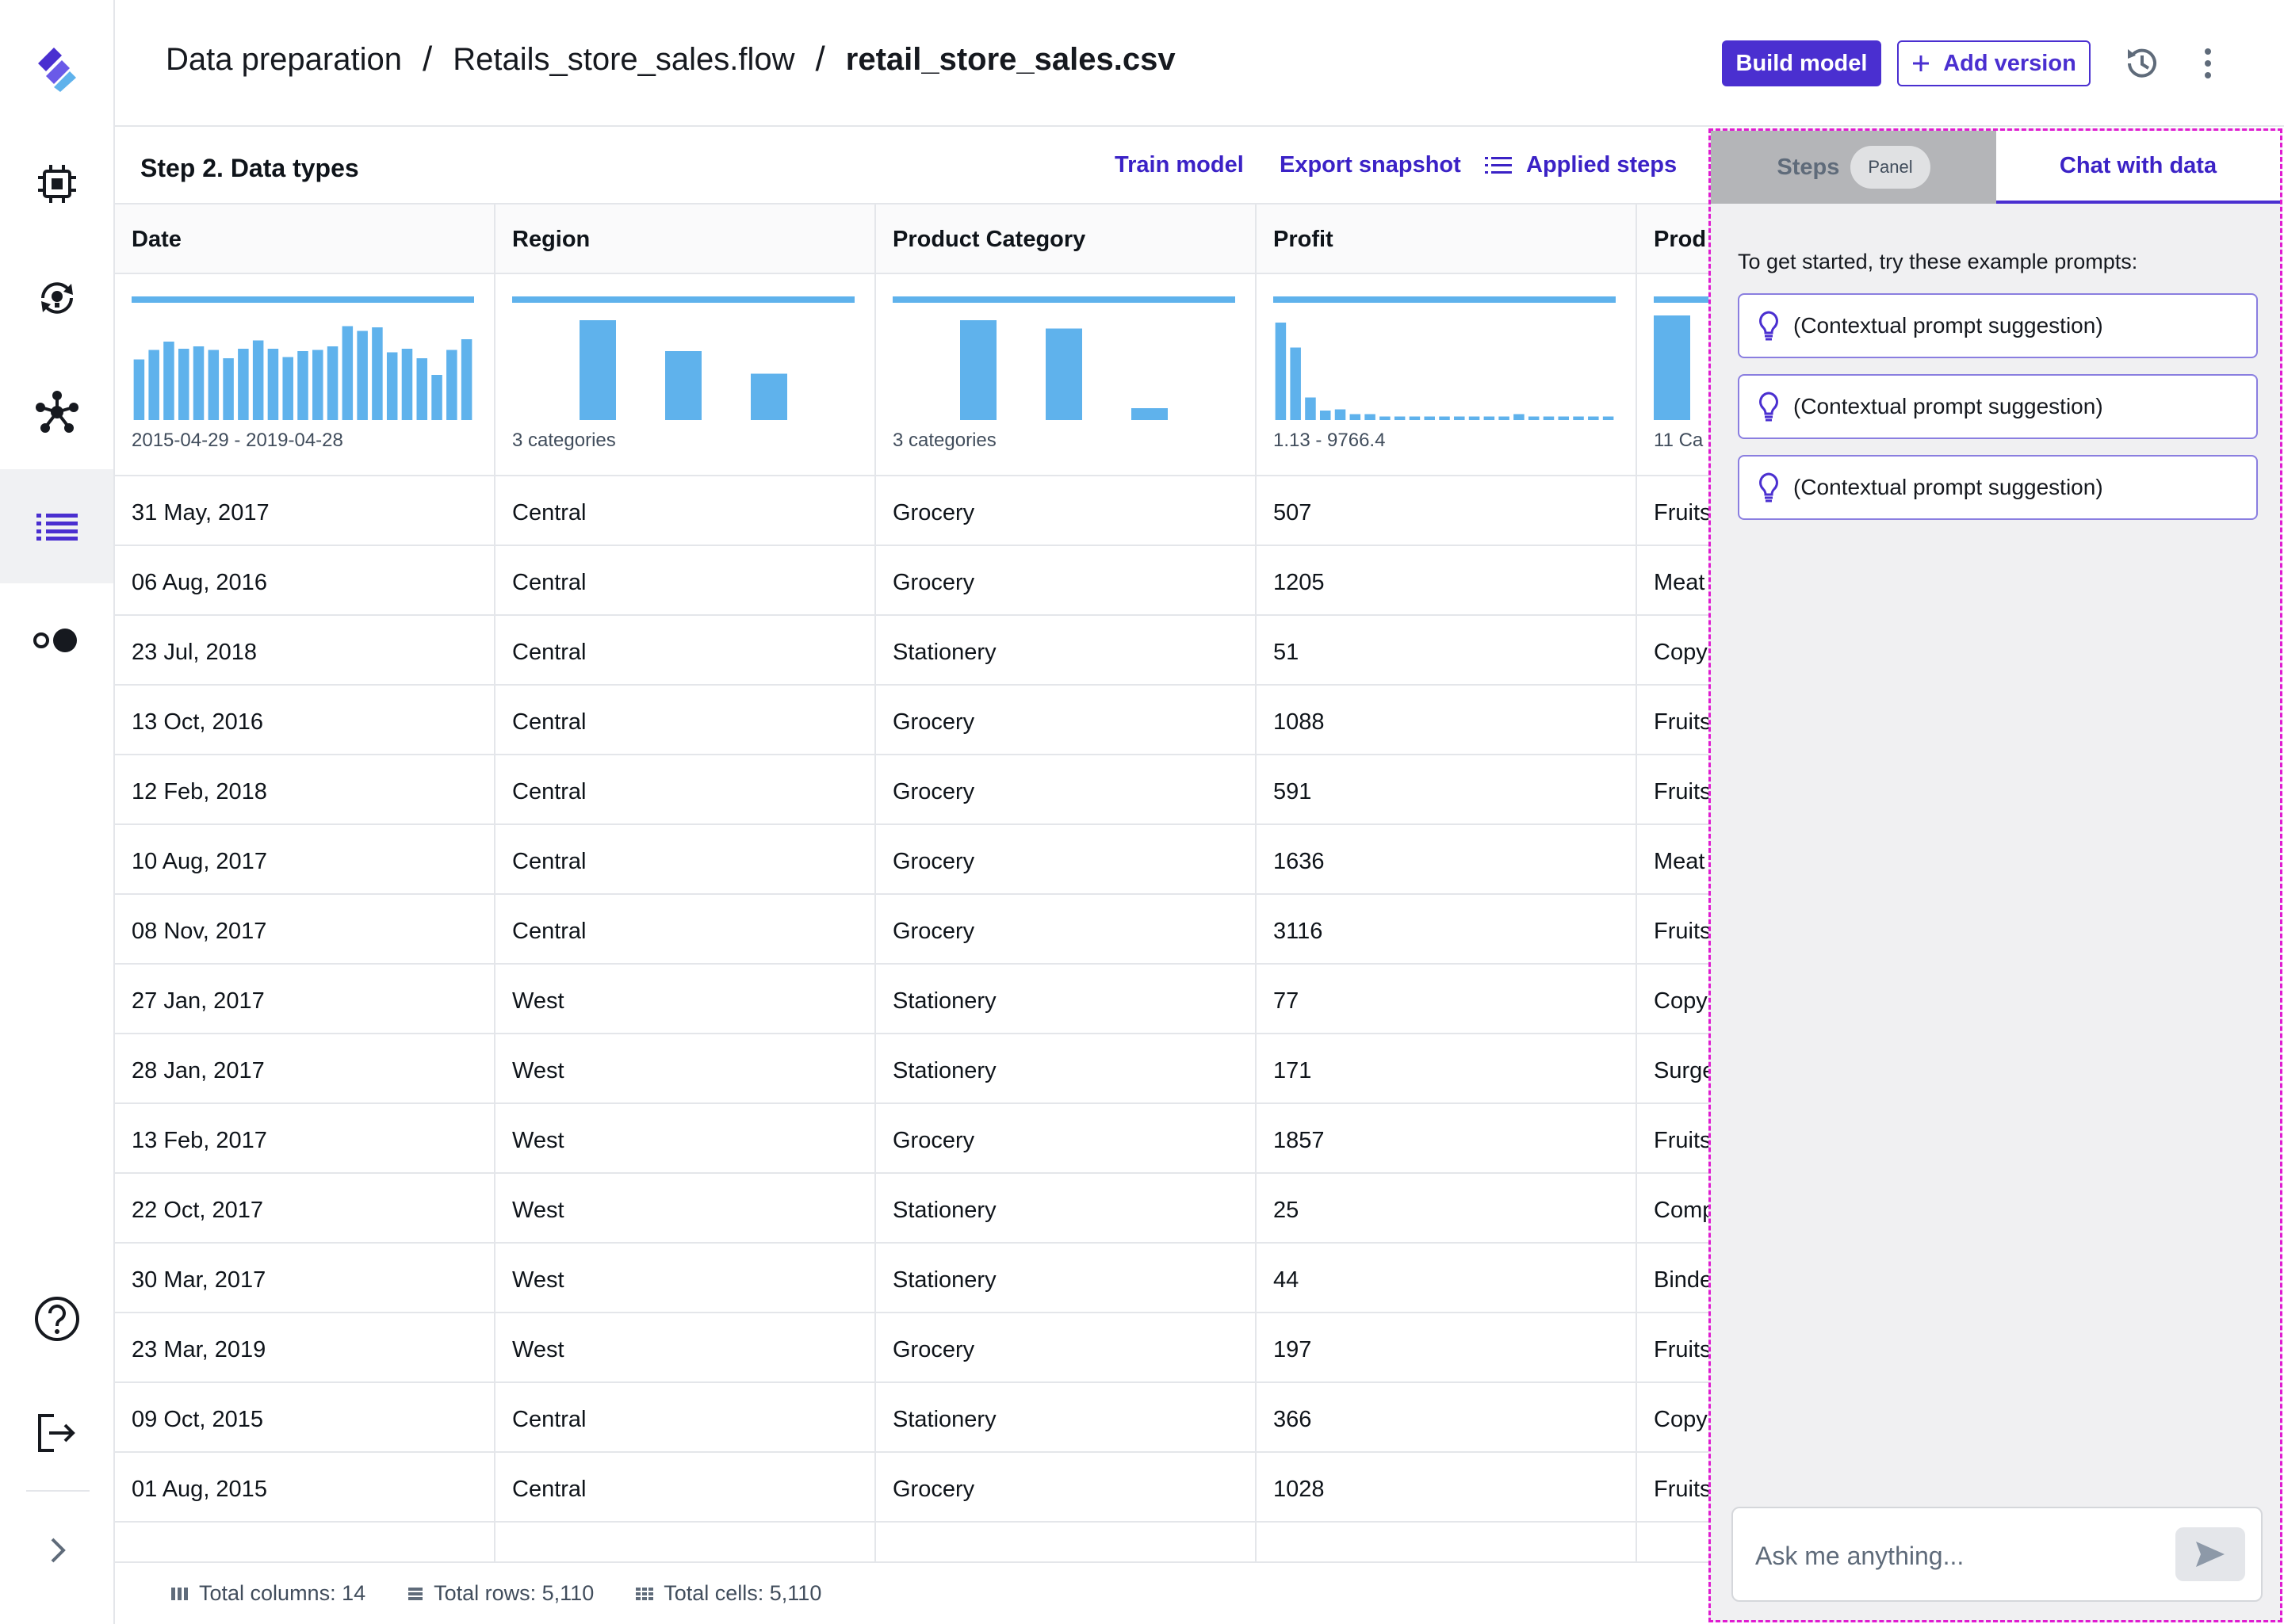 The height and width of the screenshot is (1624, 2284). What do you see at coordinates (56, 298) in the screenshot?
I see `nav-refresh` at bounding box center [56, 298].